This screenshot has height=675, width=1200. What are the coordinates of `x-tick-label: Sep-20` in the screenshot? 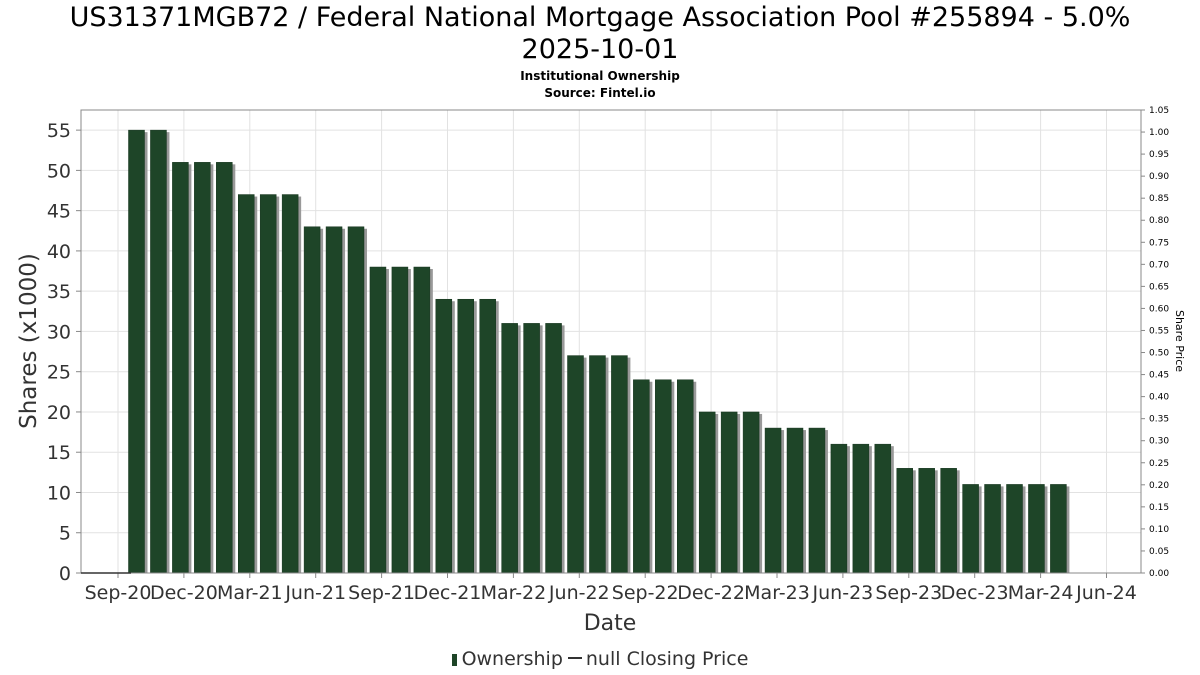 It's located at (118, 593).